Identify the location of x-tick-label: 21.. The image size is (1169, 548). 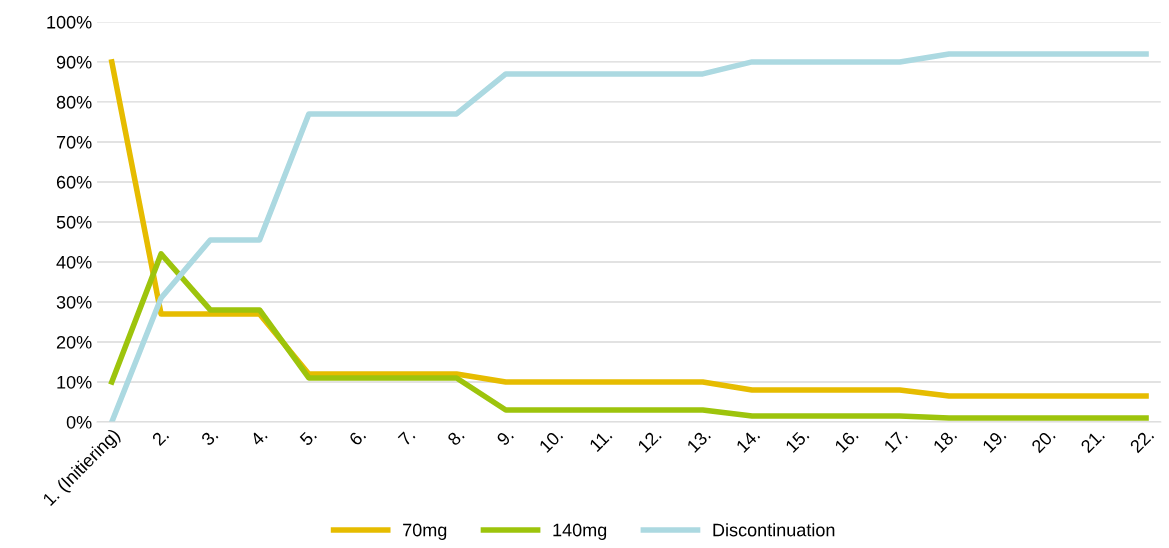
(1092, 441).